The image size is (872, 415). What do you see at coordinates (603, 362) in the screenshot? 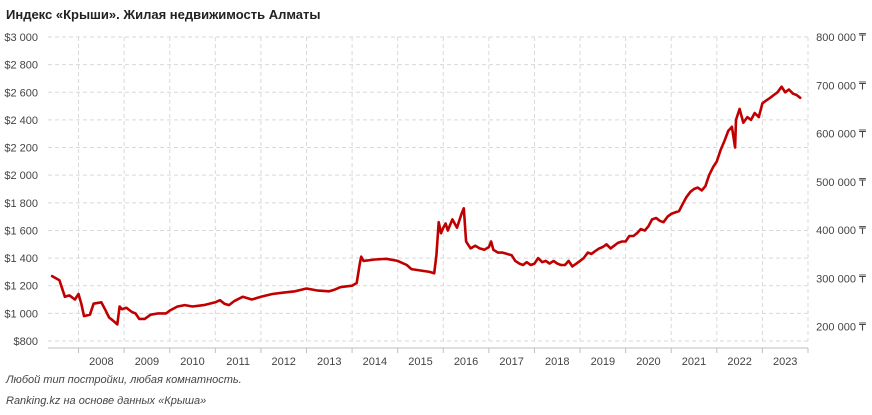
I see `x-axis-tick-label: 2019` at bounding box center [603, 362].